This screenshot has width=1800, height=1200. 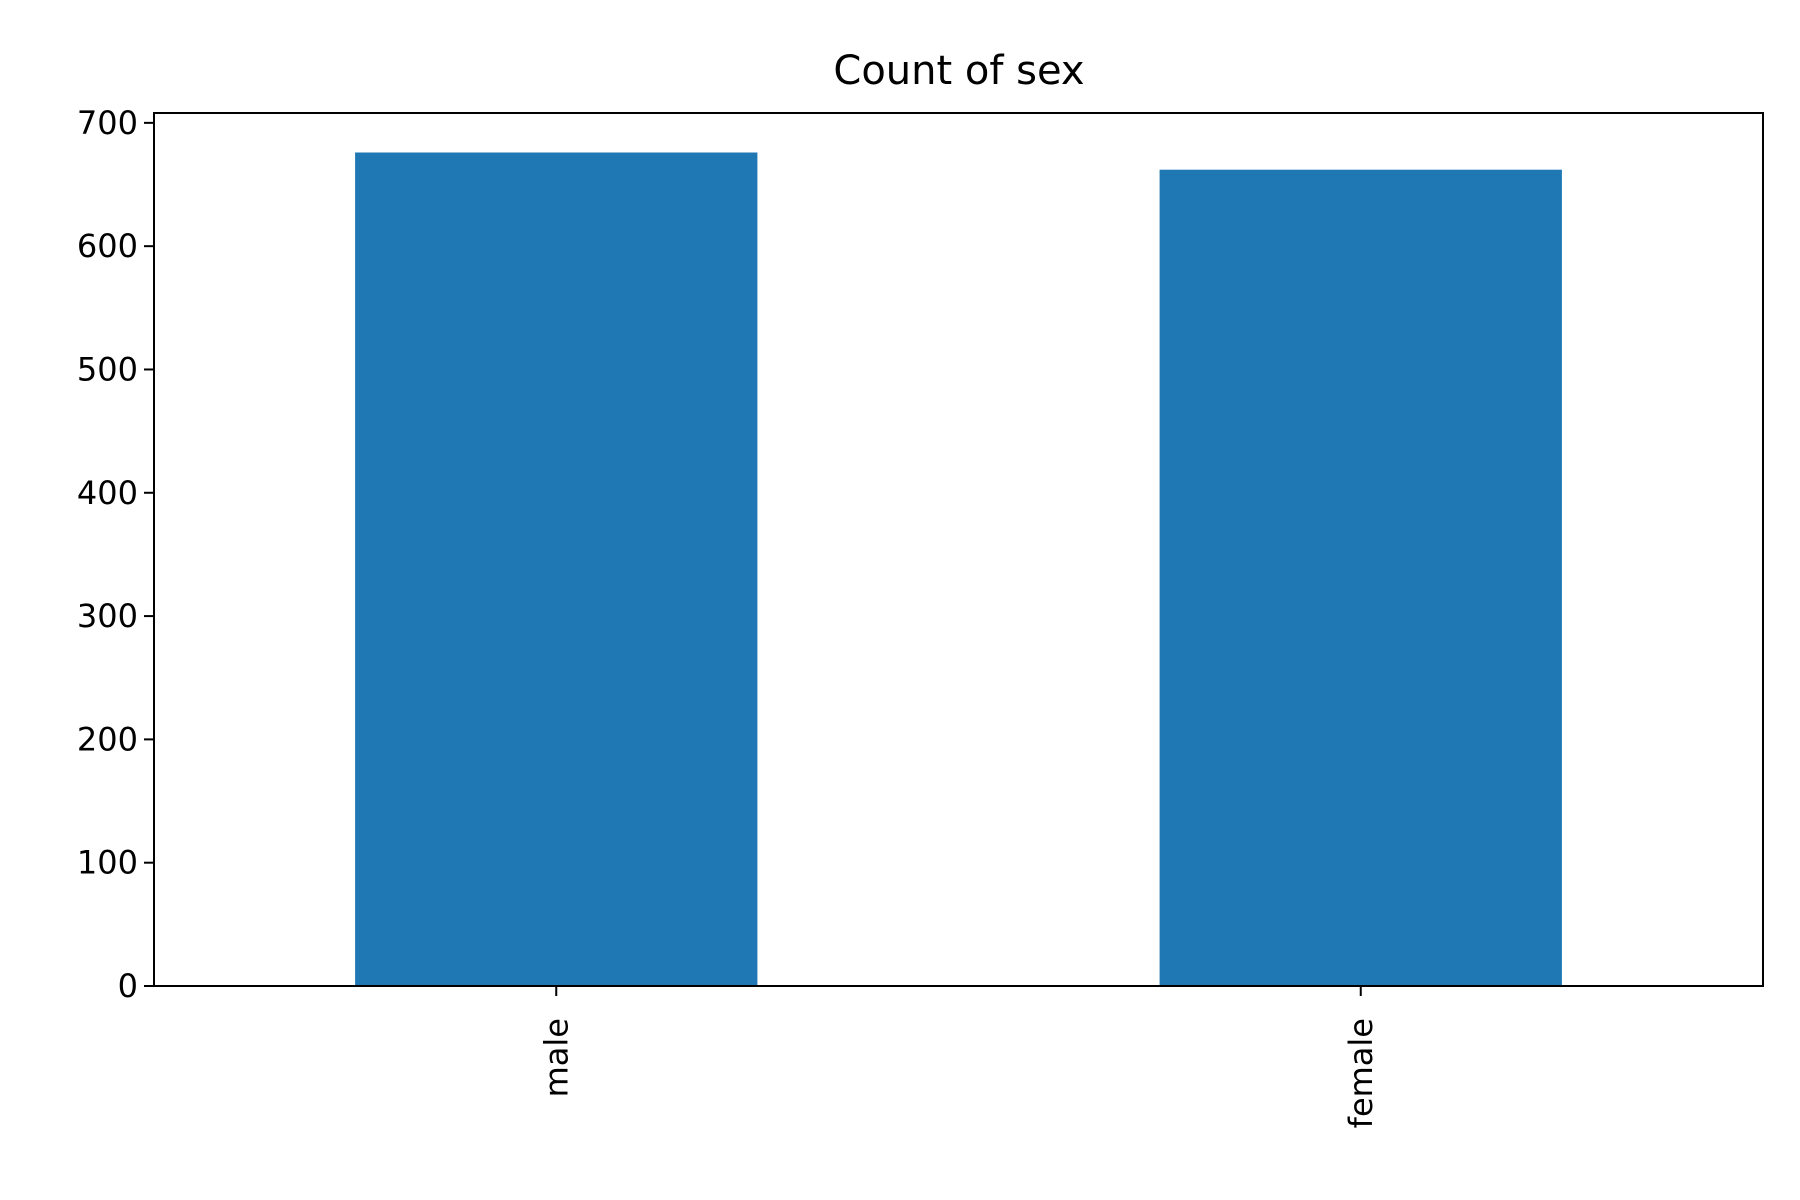 What do you see at coordinates (107, 739) in the screenshot?
I see `y-tick-label: 200` at bounding box center [107, 739].